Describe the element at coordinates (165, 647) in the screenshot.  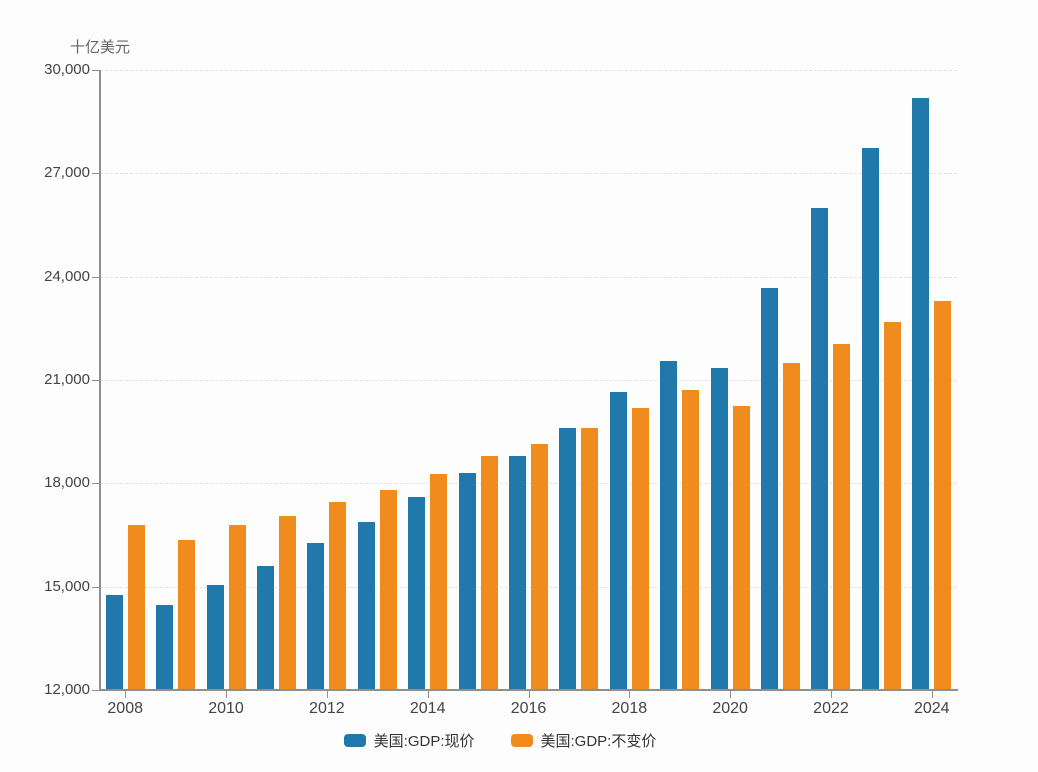
I see `bar-s0-2009` at that location.